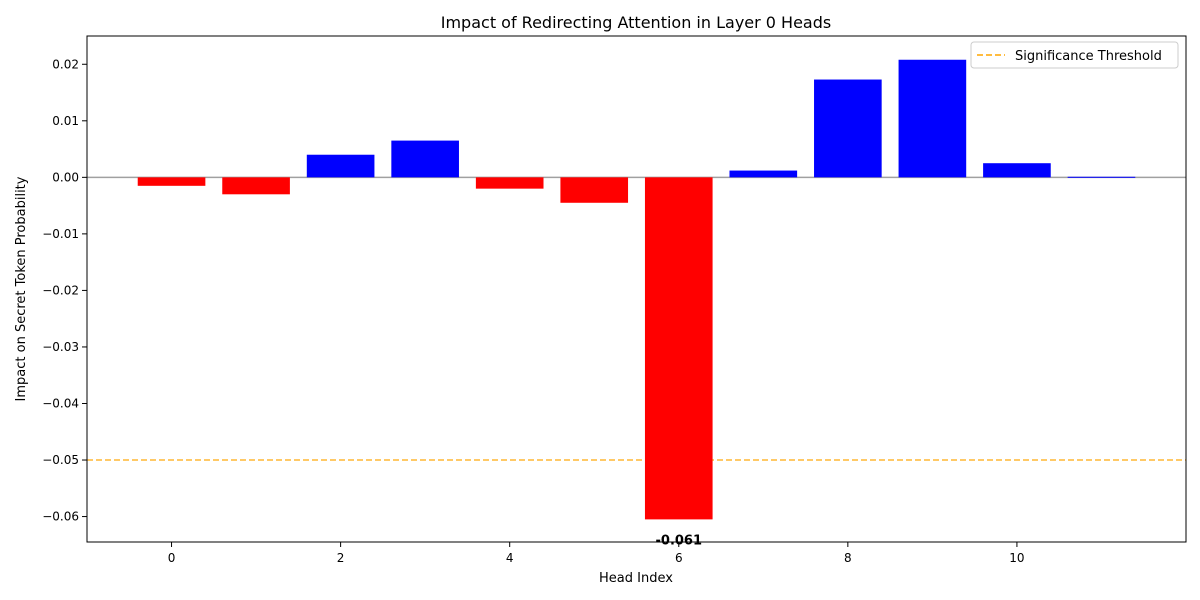 This screenshot has height=600, width=1200. Describe the element at coordinates (60, 234) in the screenshot. I see `y-tick-label-3: −0.01` at that location.